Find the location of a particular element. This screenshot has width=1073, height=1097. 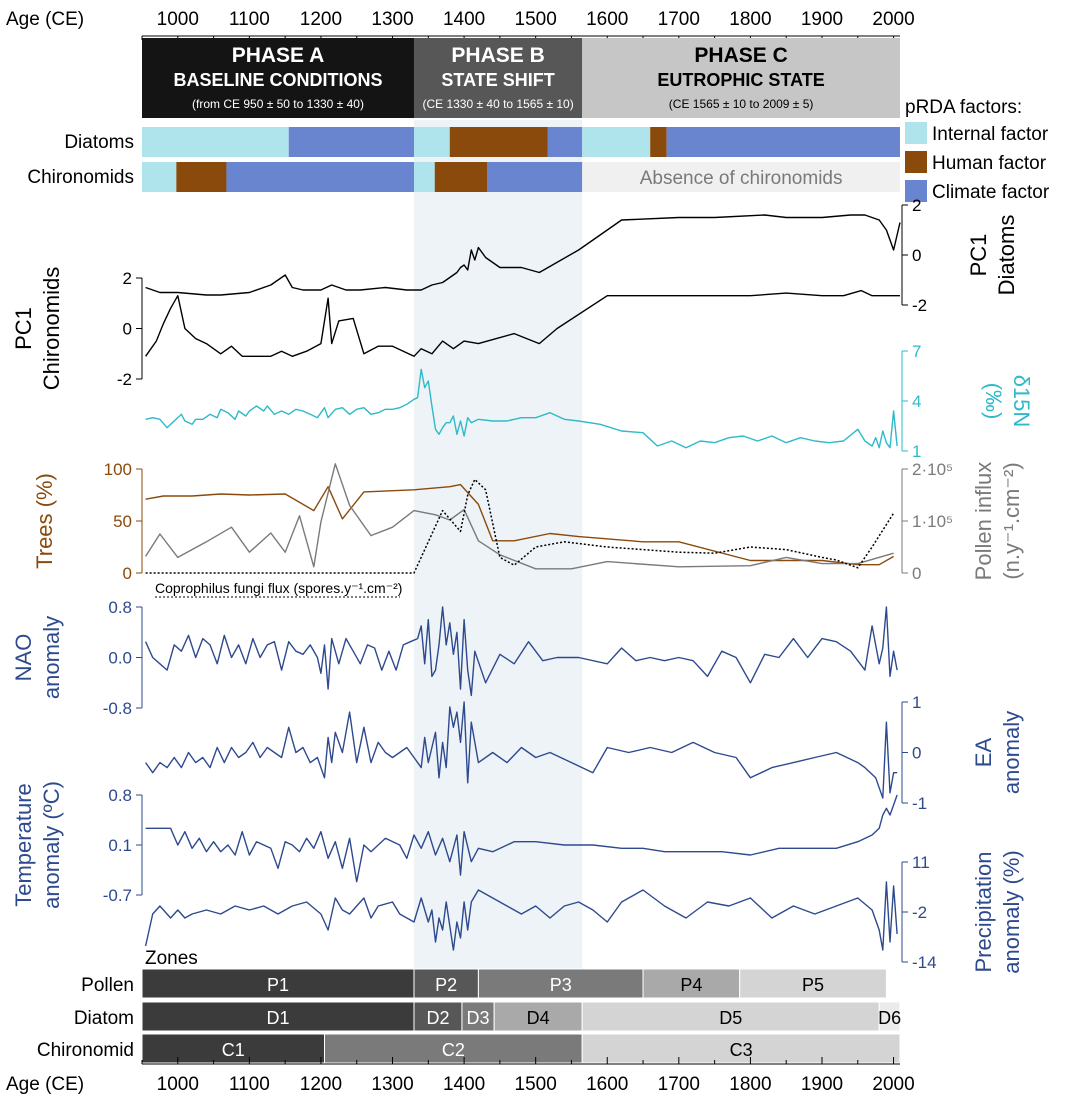

zone-segment-label: P4 is located at coordinates (691, 985).